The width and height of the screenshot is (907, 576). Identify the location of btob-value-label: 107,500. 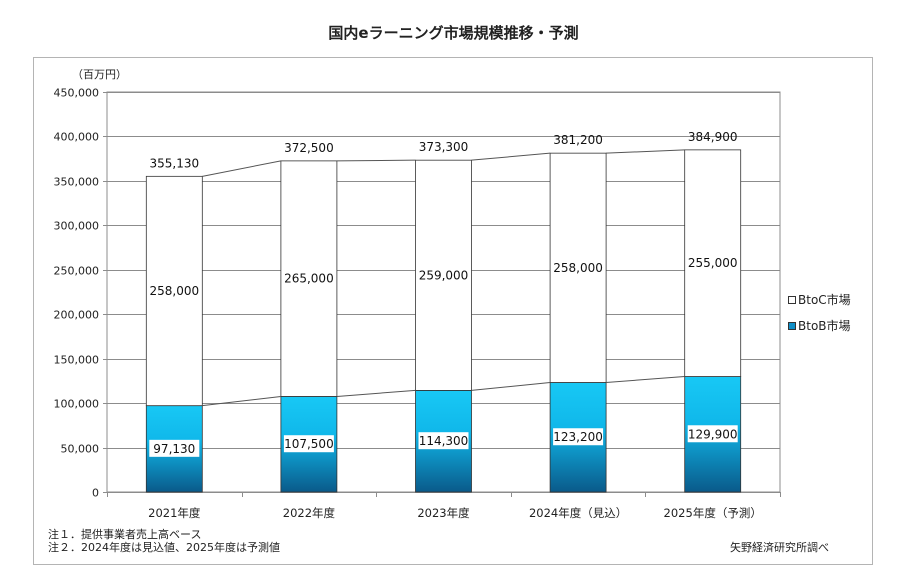
(309, 444).